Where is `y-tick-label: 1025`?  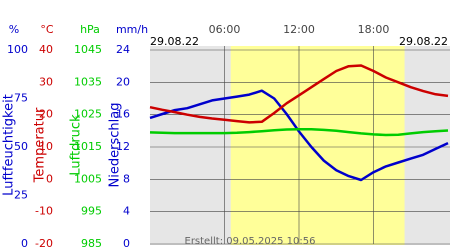
y-tick-label: 1025 is located at coordinates (88, 114).